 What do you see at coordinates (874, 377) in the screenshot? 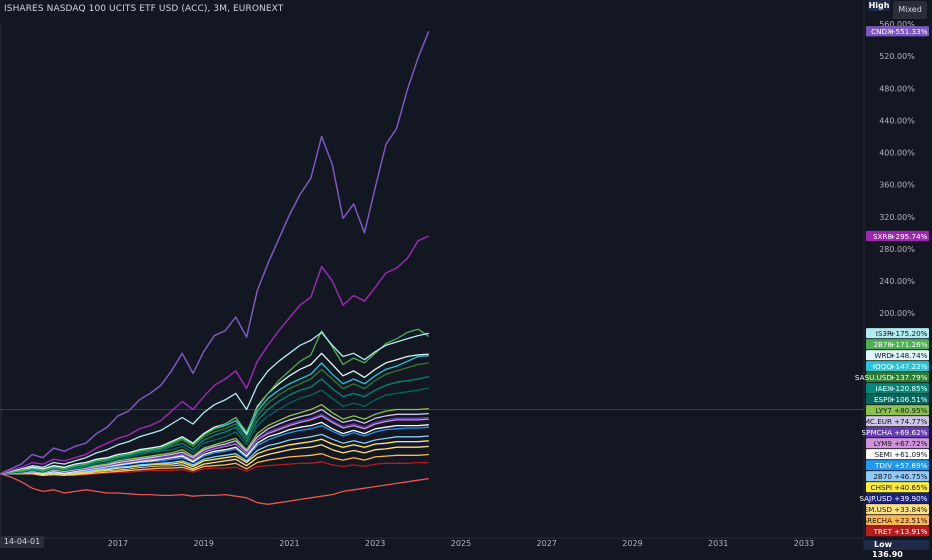
I see `series-tag-name: SASU.USD` at bounding box center [874, 377].